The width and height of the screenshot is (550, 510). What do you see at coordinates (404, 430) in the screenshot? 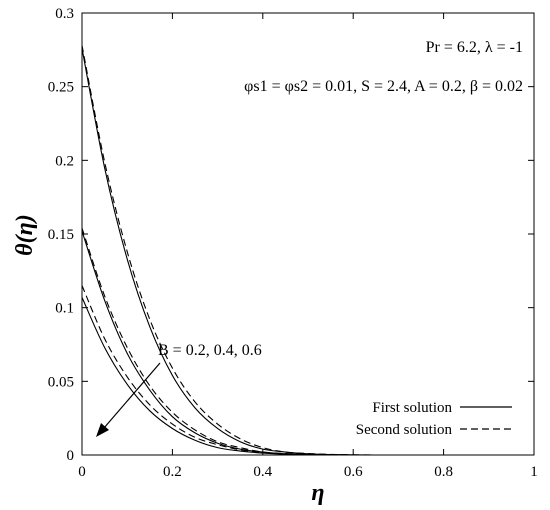
I see `legend-label-dashed: Second solution` at bounding box center [404, 430].